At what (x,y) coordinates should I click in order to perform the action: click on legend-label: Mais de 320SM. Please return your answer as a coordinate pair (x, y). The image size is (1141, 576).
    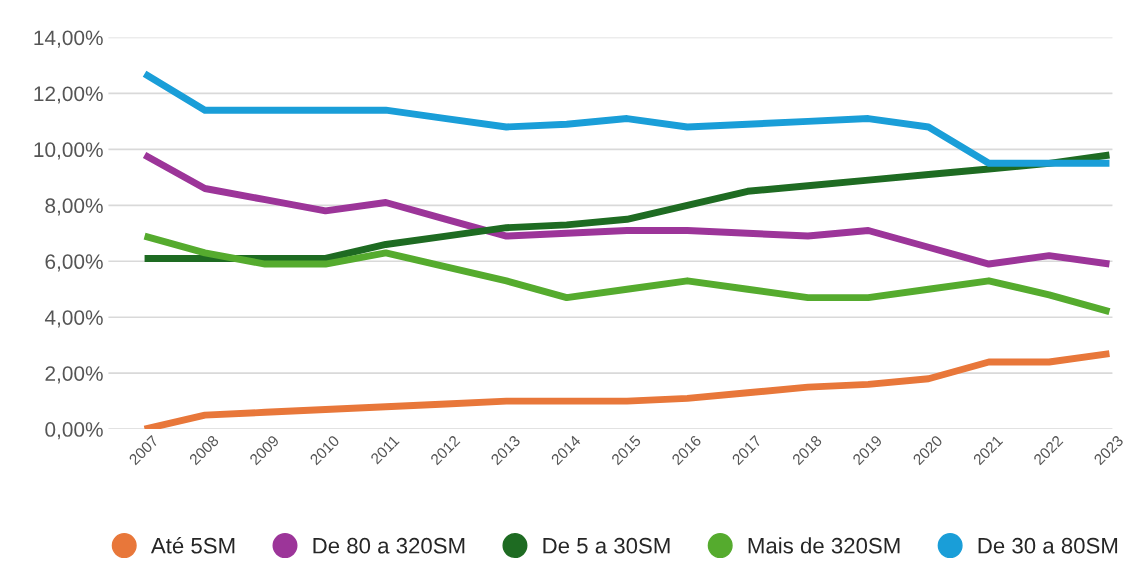
    Looking at the image, I should click on (824, 545).